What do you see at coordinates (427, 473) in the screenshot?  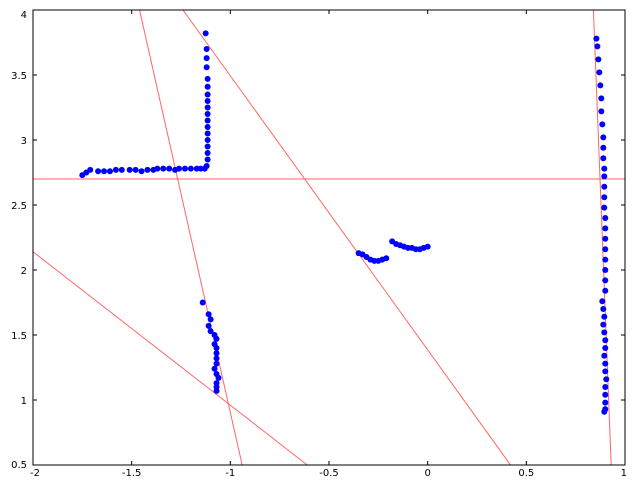 I see `x-tick-label: 0` at bounding box center [427, 473].